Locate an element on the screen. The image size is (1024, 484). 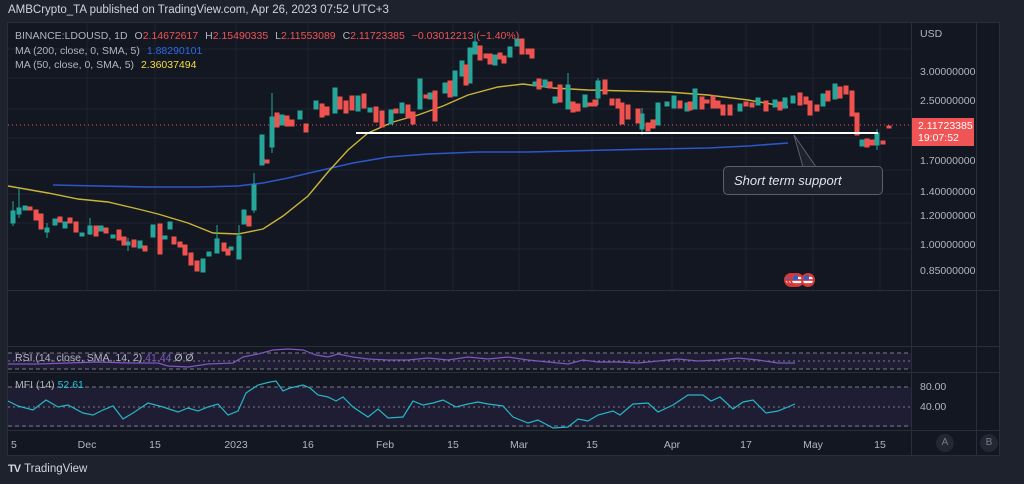
event-flags is located at coordinates (804, 281).